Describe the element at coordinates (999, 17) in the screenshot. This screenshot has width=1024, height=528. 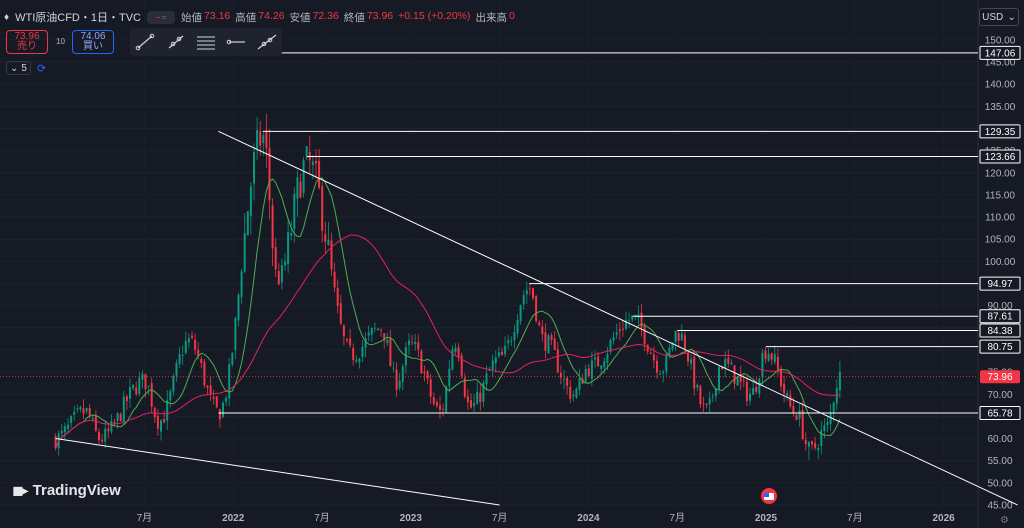
I see `currency-select: USD ⌄` at that location.